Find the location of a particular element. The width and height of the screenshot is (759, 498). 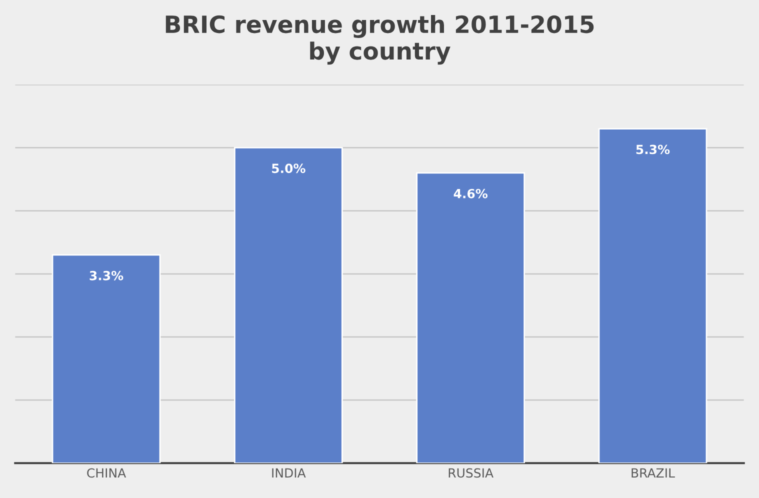

data-label: 4.6% is located at coordinates (471, 193).